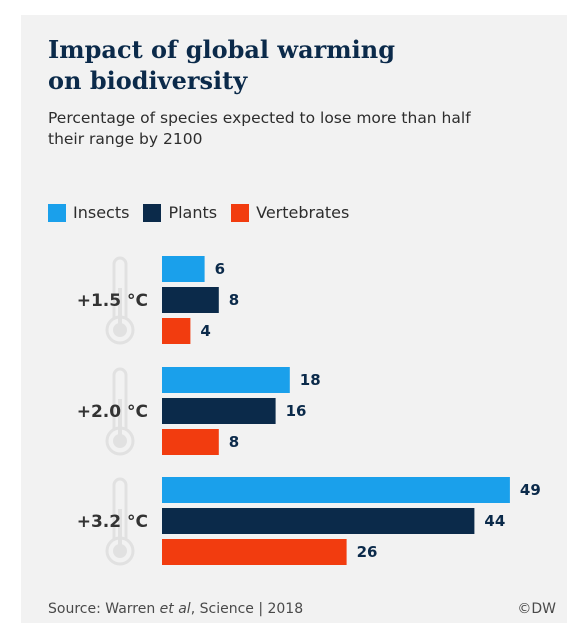  I want to click on source-suffix: , Science | 2018, so click(247, 609).